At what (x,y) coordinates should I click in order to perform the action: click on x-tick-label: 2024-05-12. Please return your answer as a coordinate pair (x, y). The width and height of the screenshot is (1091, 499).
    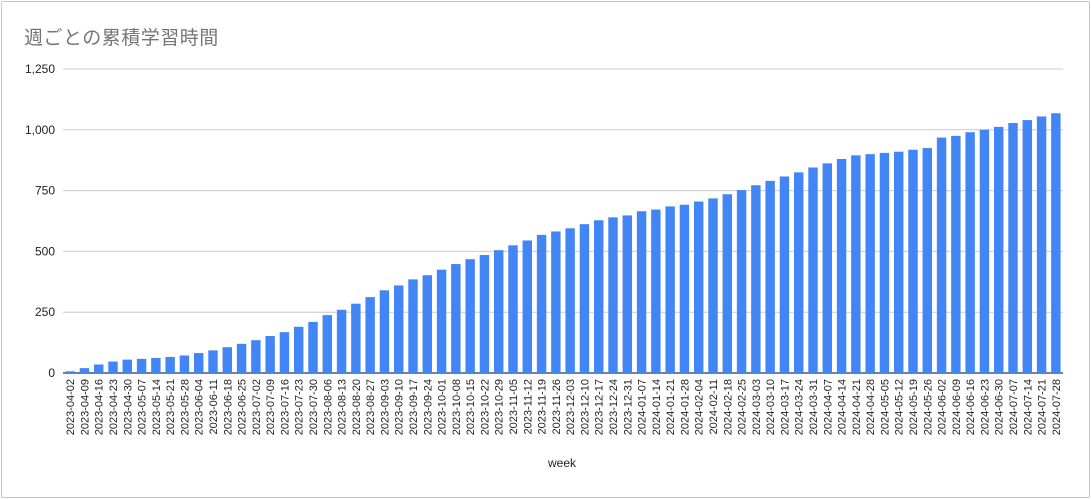
    Looking at the image, I should click on (900, 407).